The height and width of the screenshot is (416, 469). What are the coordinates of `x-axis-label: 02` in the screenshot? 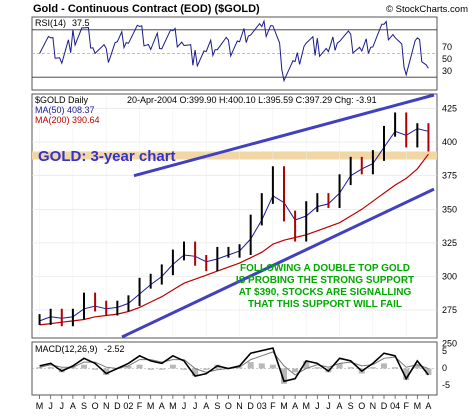 It's located at (128, 406).